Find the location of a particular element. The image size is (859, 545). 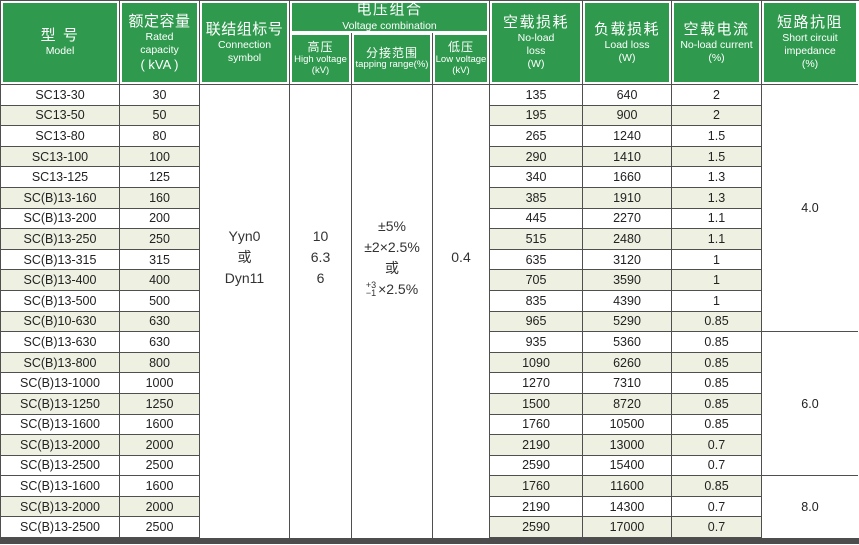

cell-model: SC13-50 is located at coordinates (60, 116).